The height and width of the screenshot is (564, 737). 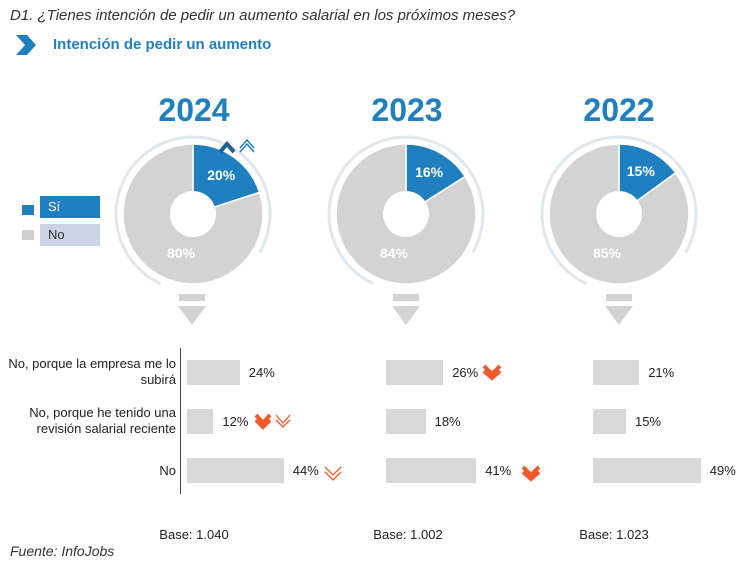 I want to click on category-label: No, so click(x=167, y=470).